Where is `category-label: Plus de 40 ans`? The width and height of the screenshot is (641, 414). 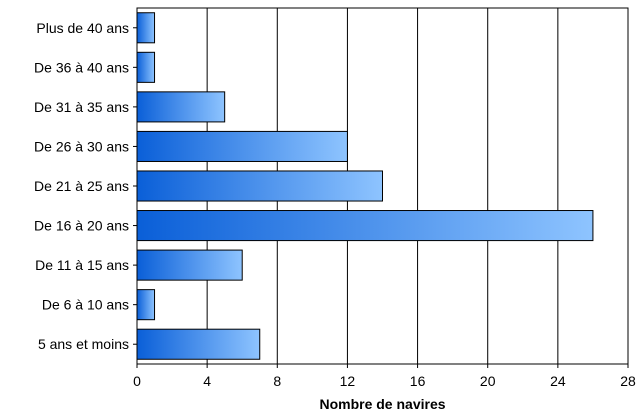
category-label: Plus de 40 ans is located at coordinates (82, 28).